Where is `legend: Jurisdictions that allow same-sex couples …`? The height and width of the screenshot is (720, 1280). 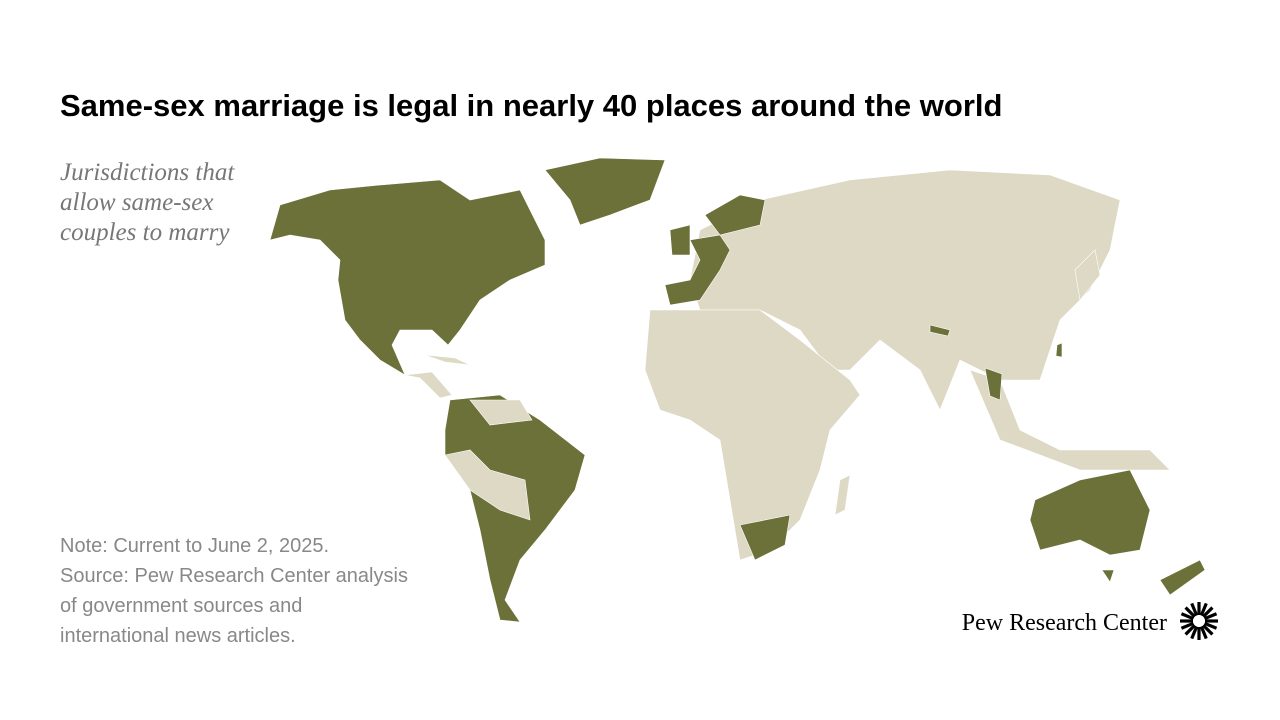
legend: Jurisdictions that allow same-sex couples … is located at coordinates (147, 202).